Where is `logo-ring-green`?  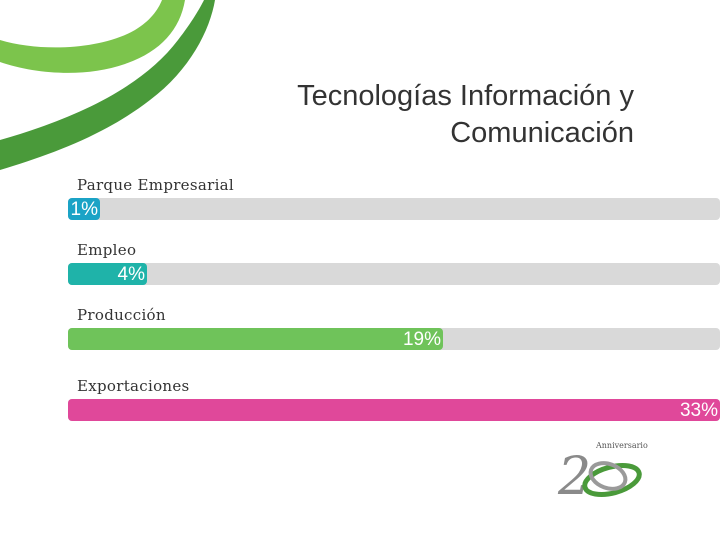 logo-ring-green is located at coordinates (612, 480).